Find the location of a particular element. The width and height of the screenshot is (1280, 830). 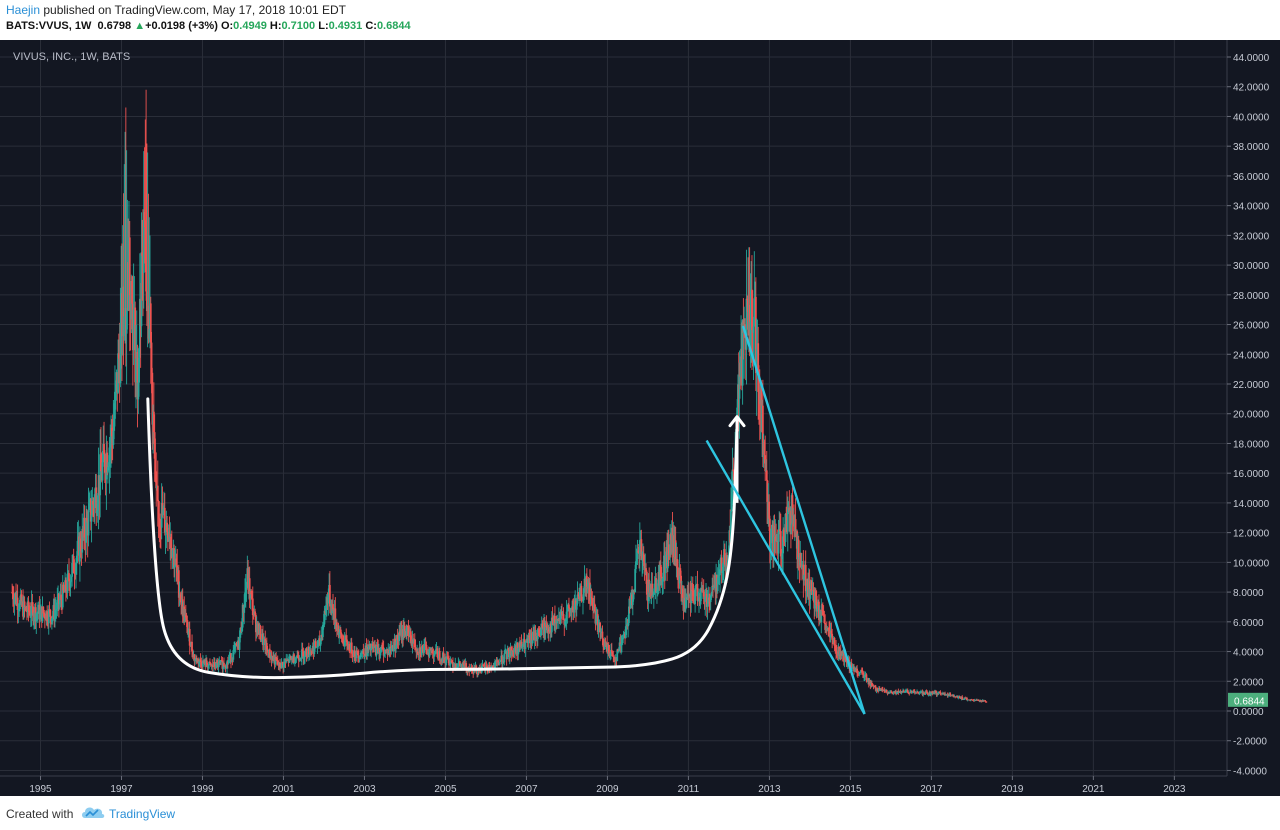

y-tick-label: 28.0000 is located at coordinates (1251, 296).